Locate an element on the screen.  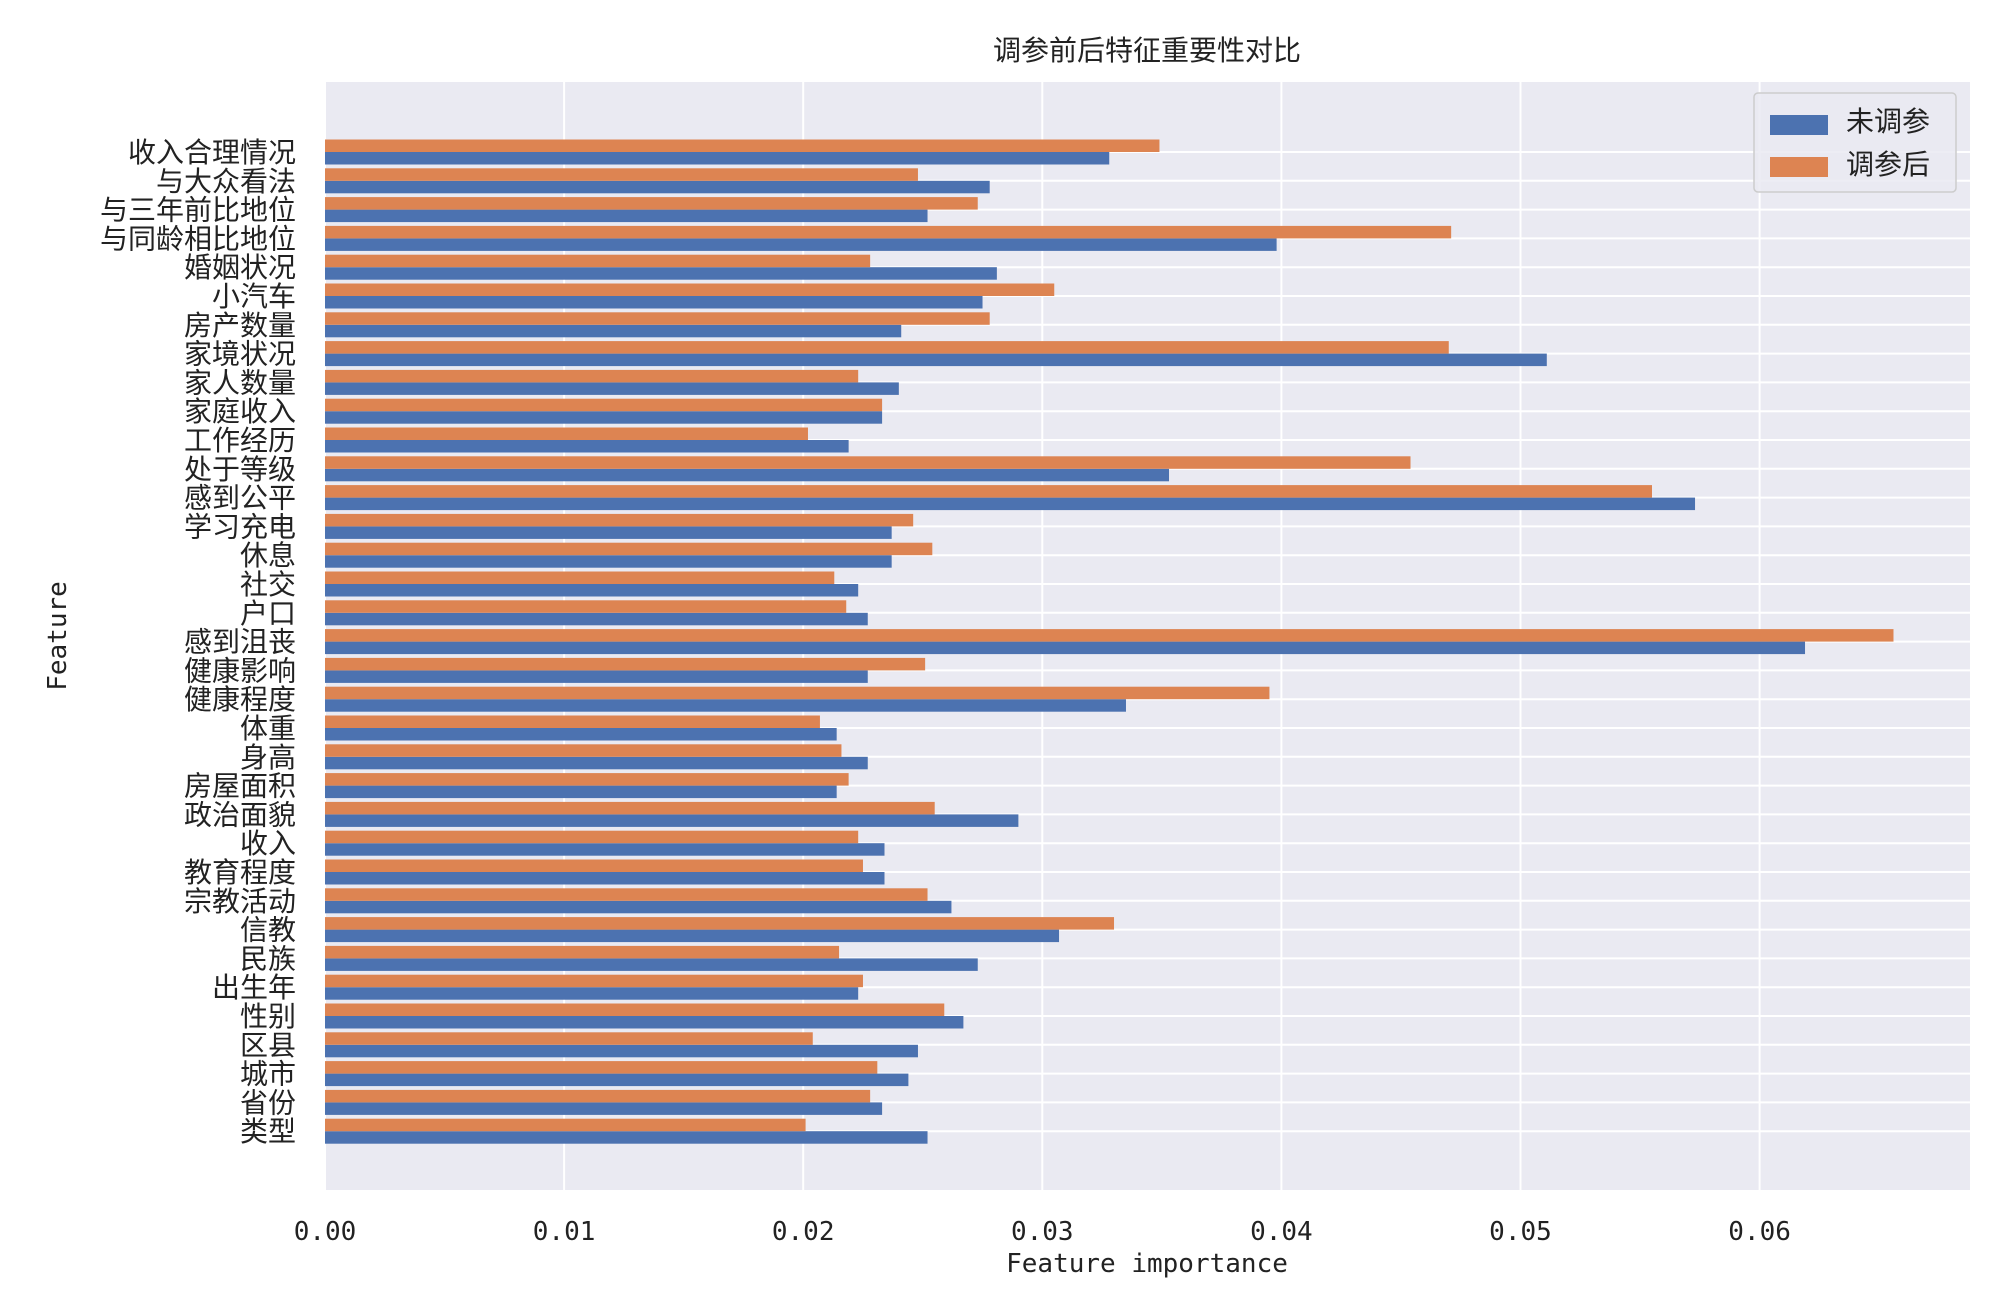
y-tick-label: 身高 is located at coordinates (268, 757).